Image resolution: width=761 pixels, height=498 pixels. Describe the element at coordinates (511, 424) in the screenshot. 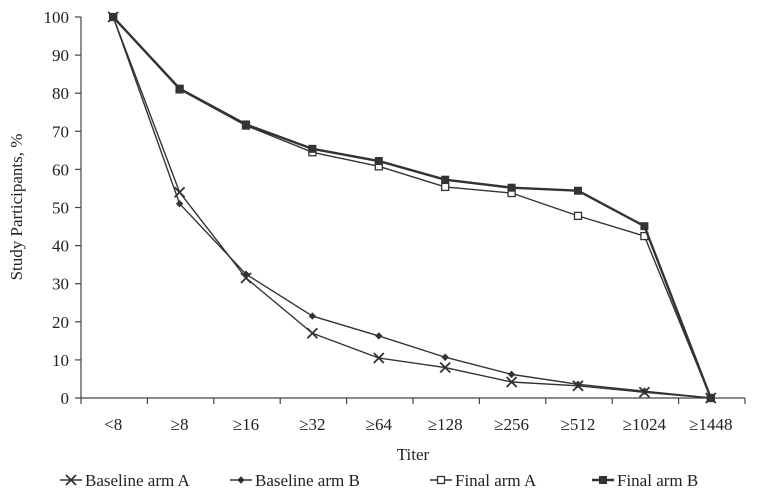

I see `x-tick-label: ≥256` at that location.